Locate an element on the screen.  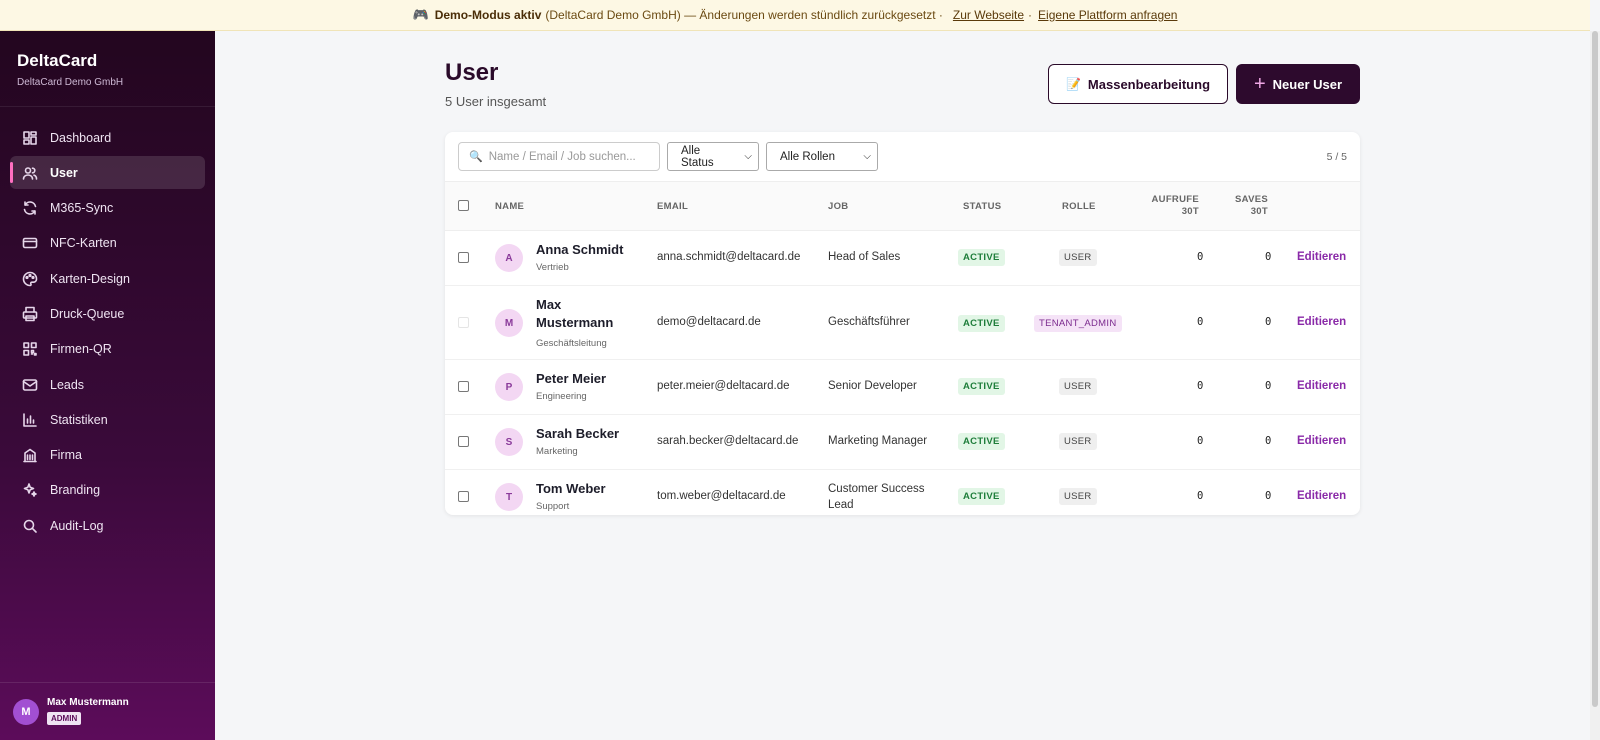
sidebar-item-audit-log: Audit-Log is located at coordinates (107, 525).